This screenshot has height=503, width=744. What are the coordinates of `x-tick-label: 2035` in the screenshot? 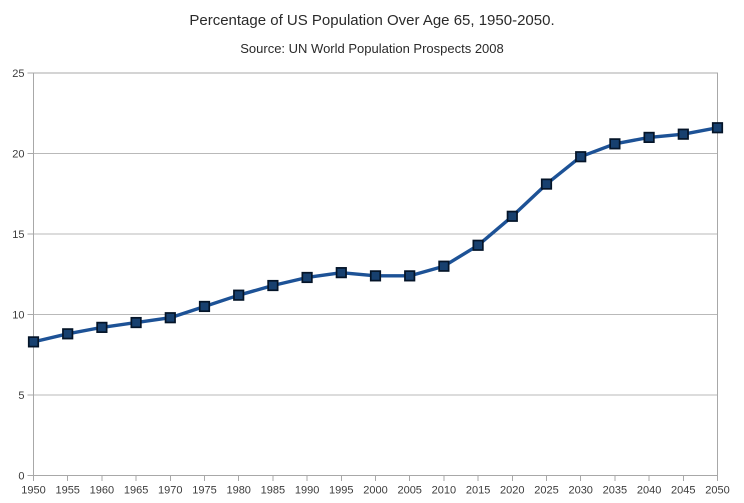 It's located at (615, 491).